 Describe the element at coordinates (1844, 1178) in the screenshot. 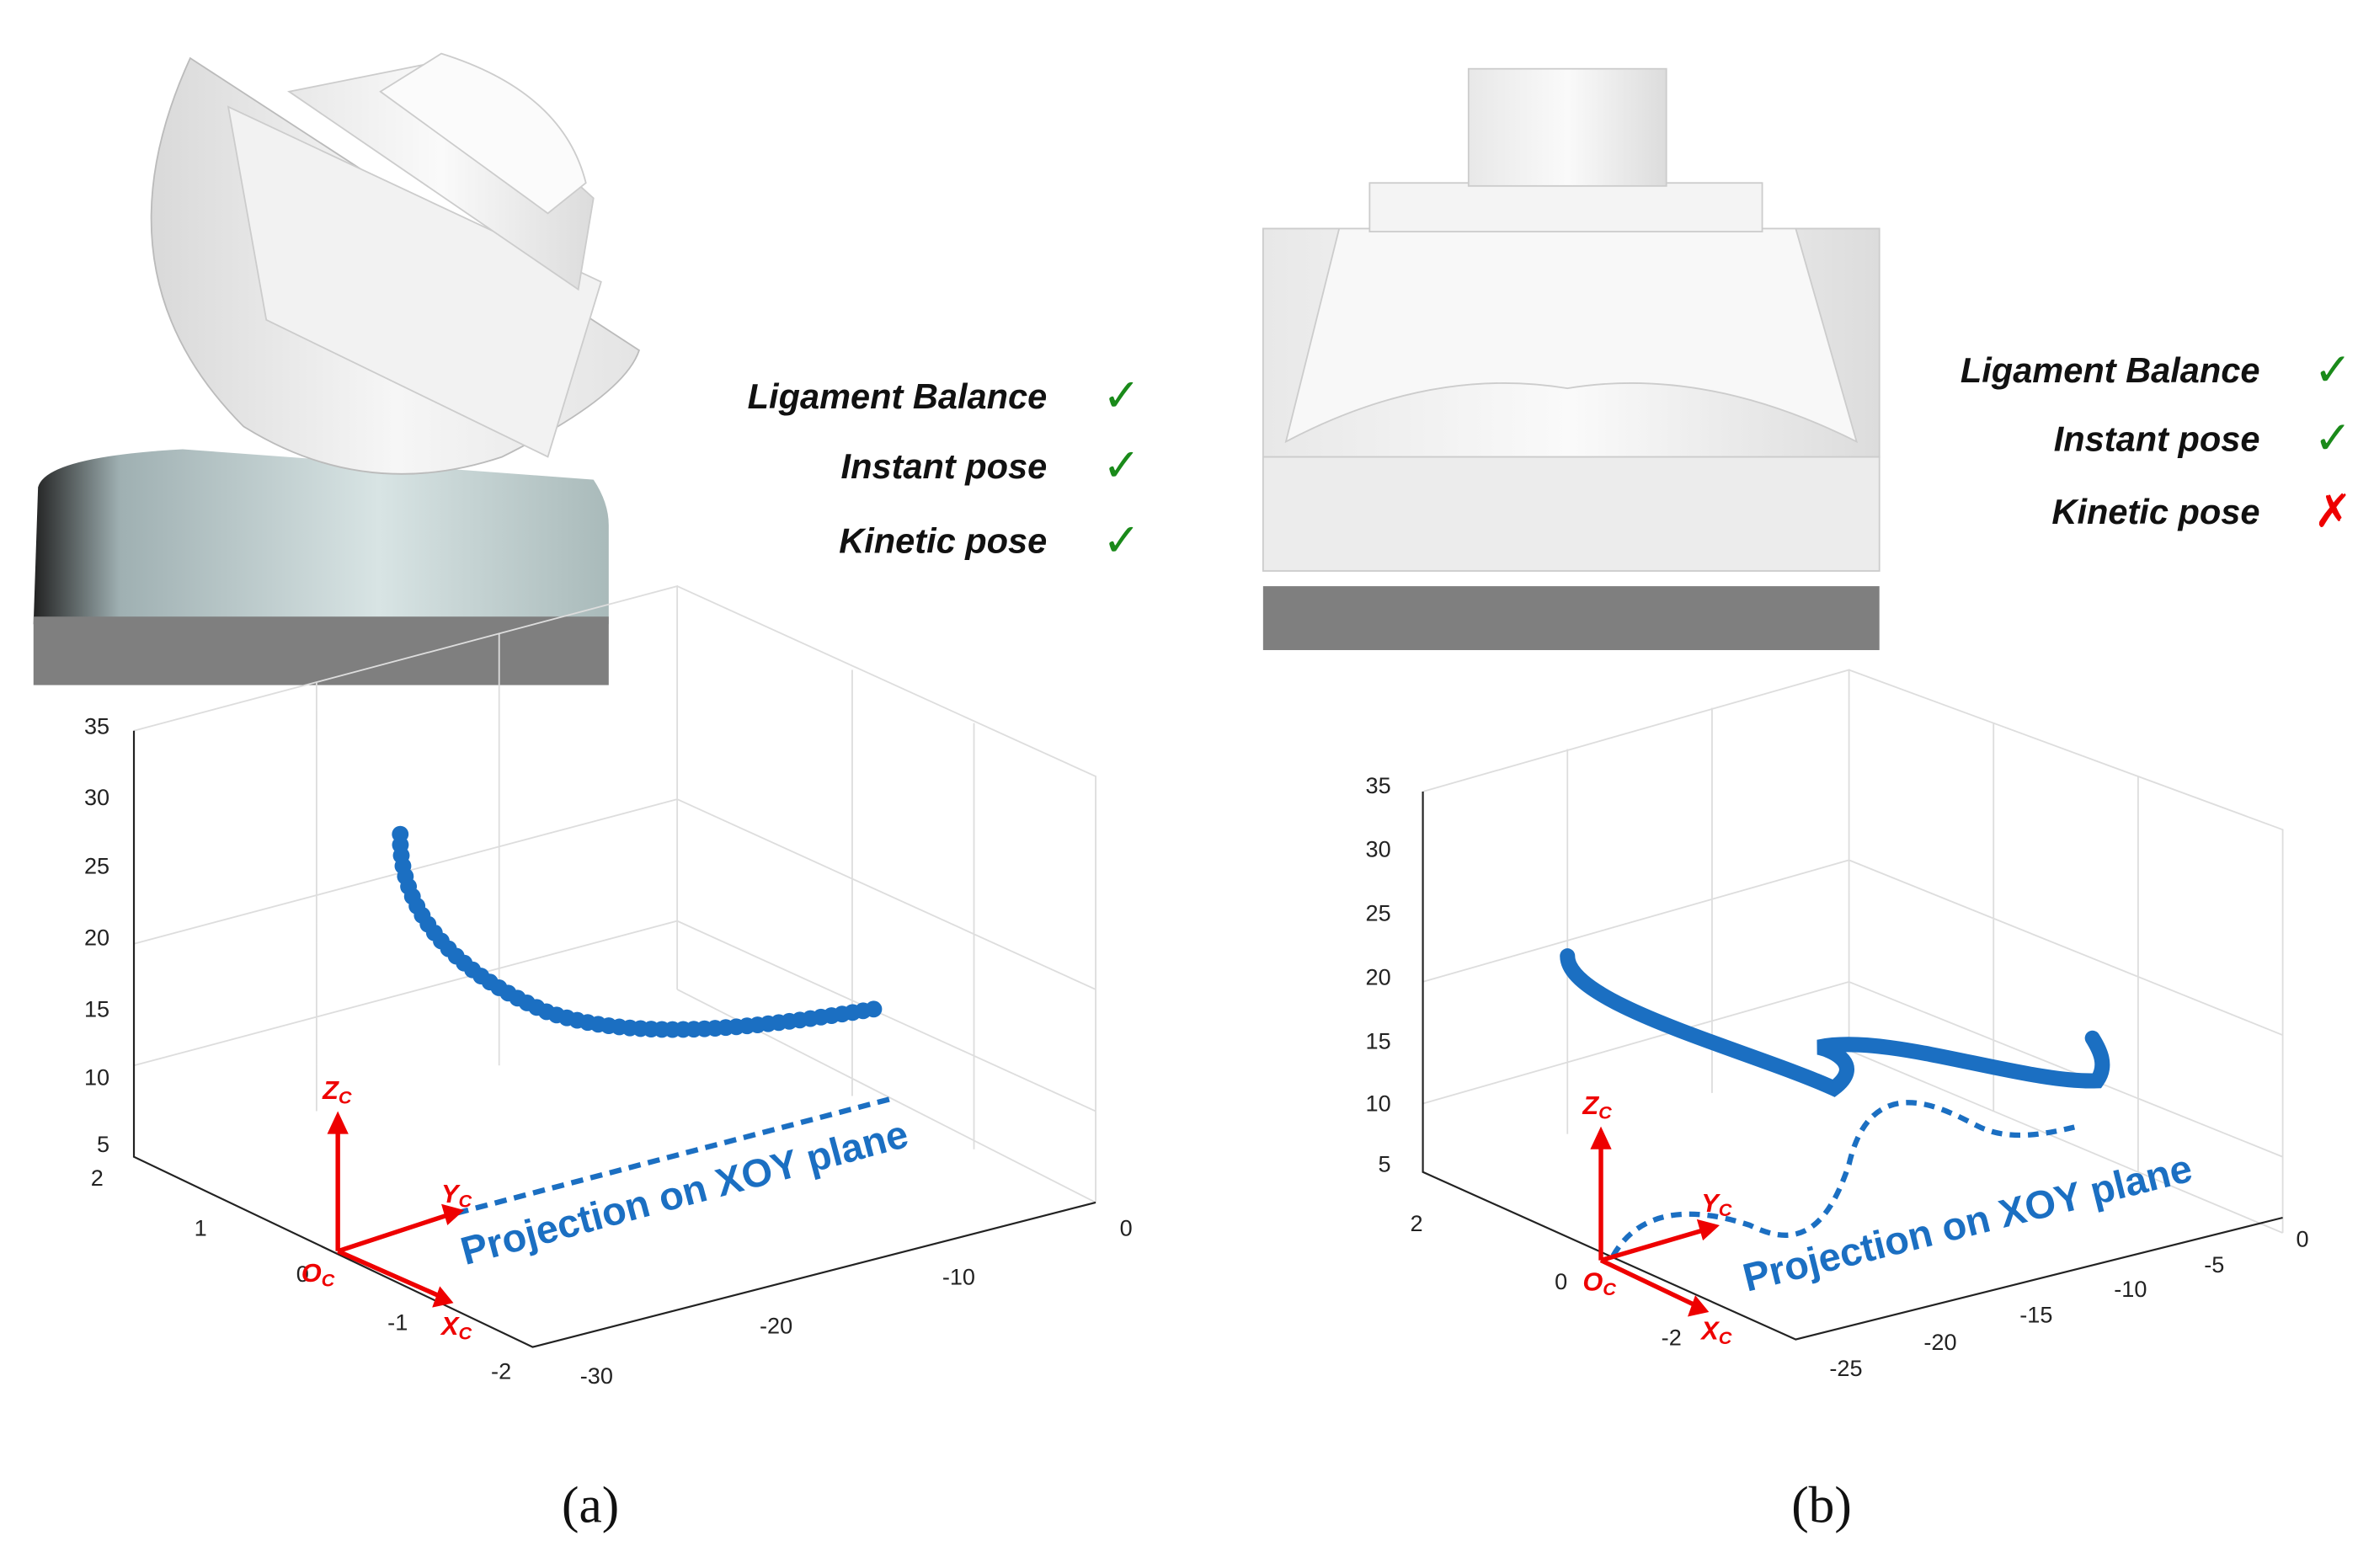

I see `projection-b` at that location.